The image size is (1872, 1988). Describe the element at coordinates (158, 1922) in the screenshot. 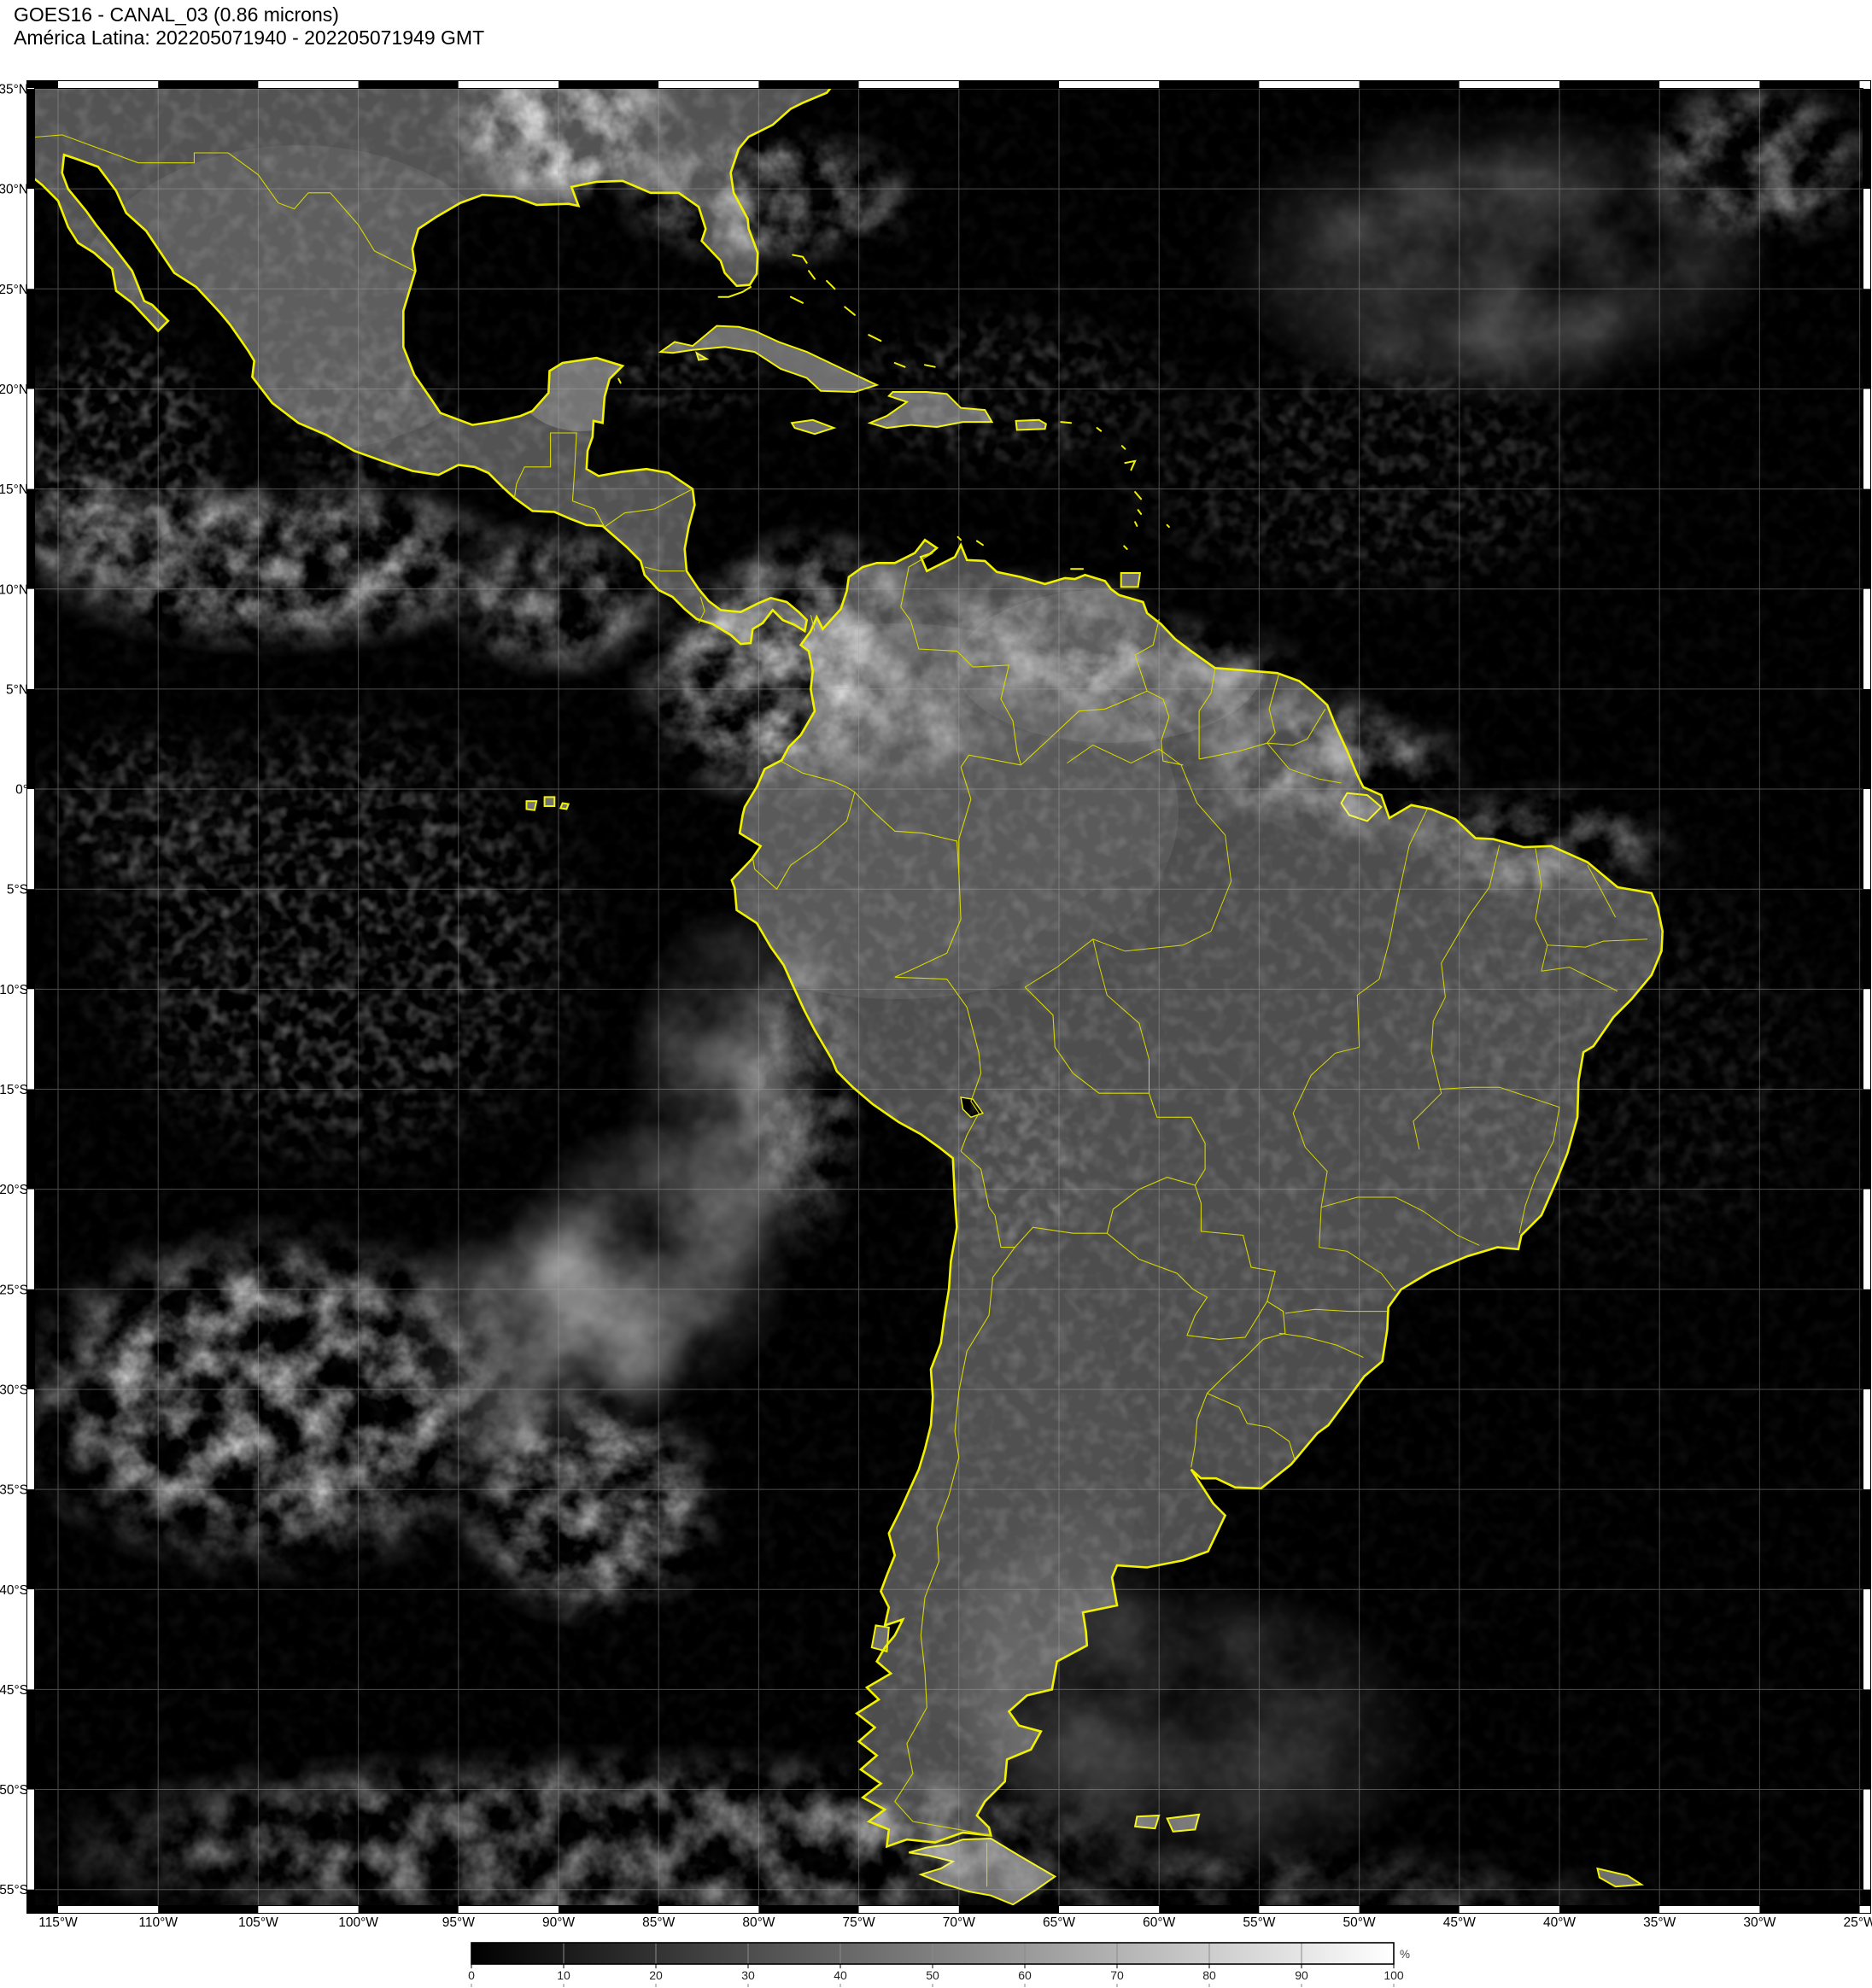

I see `lon-tick-label: 110°W` at that location.